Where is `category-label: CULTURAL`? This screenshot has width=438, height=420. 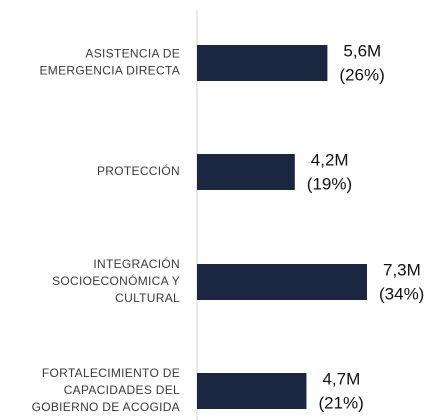
category-label: CULTURAL is located at coordinates (147, 298).